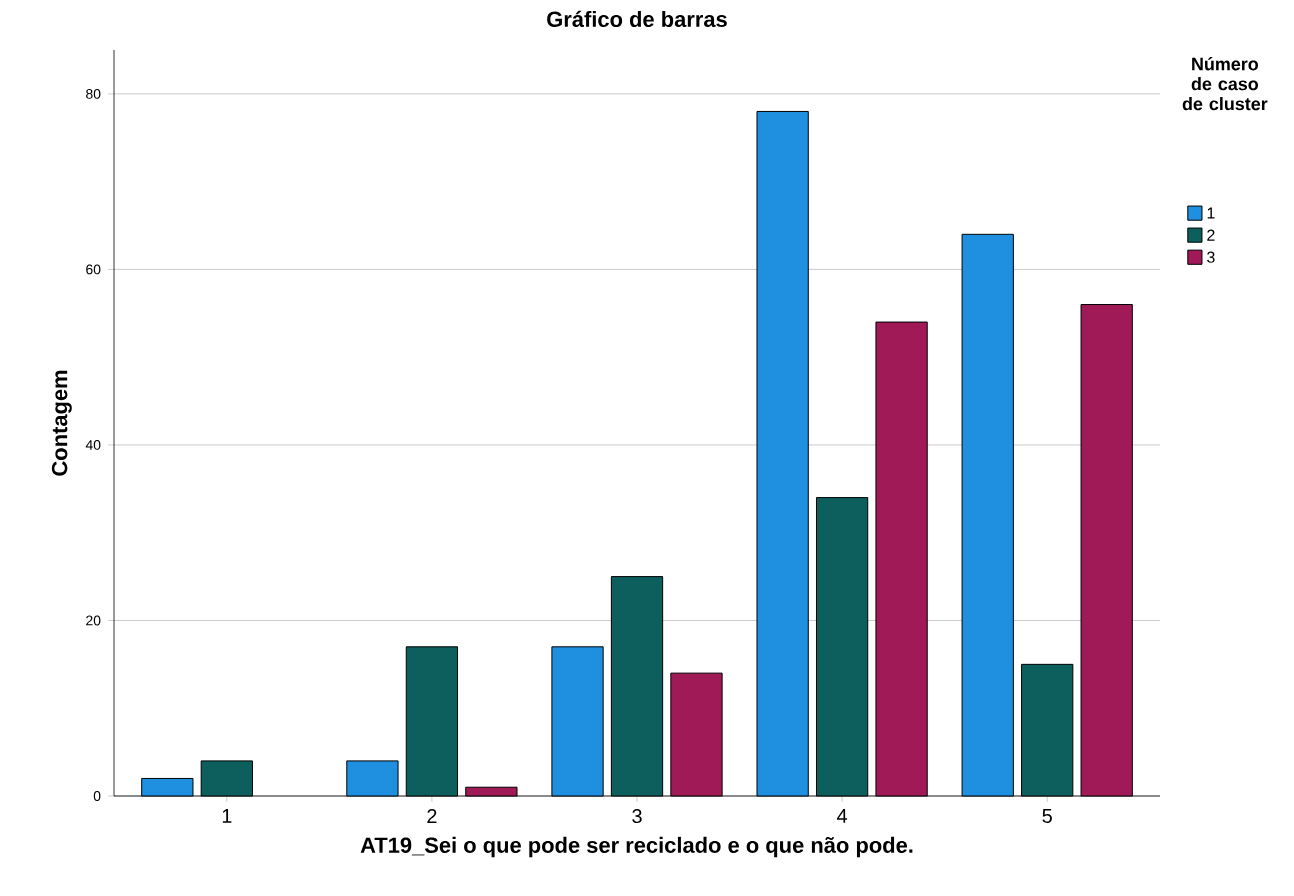 The height and width of the screenshot is (896, 1294). Describe the element at coordinates (61, 423) in the screenshot. I see `y-axis-title: Contagem` at that location.